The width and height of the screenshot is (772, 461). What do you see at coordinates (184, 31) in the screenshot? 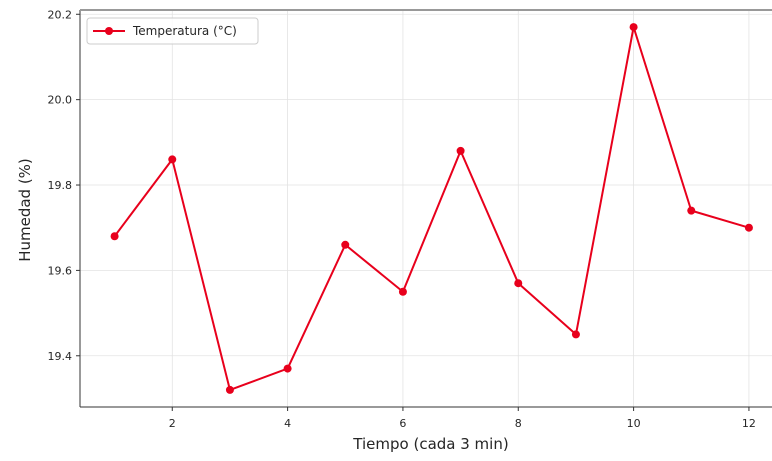
I see `legend-label: Temperatura (°C)` at bounding box center [184, 31].